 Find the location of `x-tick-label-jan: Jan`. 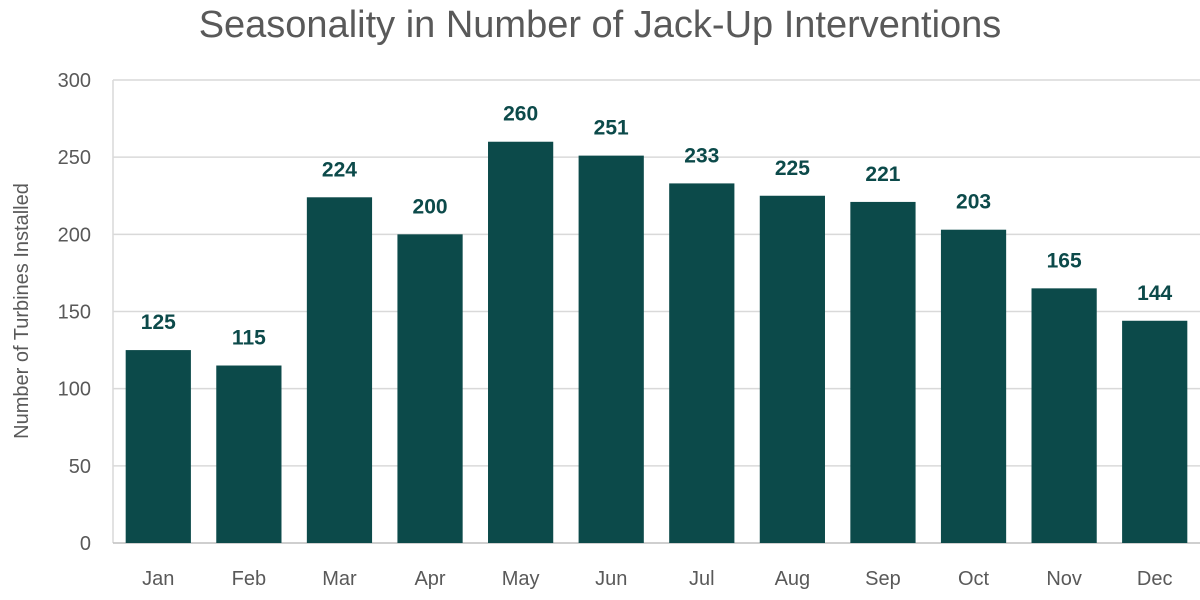

x-tick-label-jan: Jan is located at coordinates (158, 579).